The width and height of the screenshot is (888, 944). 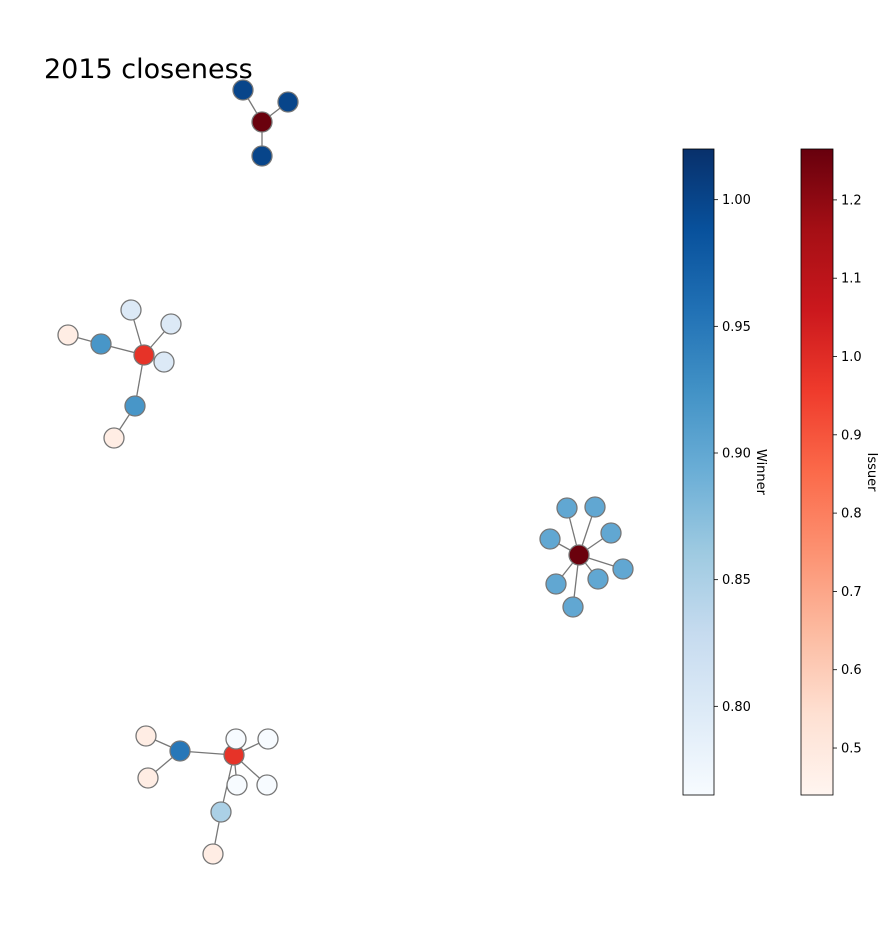 I want to click on winner-colorbar: 0.80 0.85 0.90 0.95 1.00 Winner, so click(x=725, y=472).